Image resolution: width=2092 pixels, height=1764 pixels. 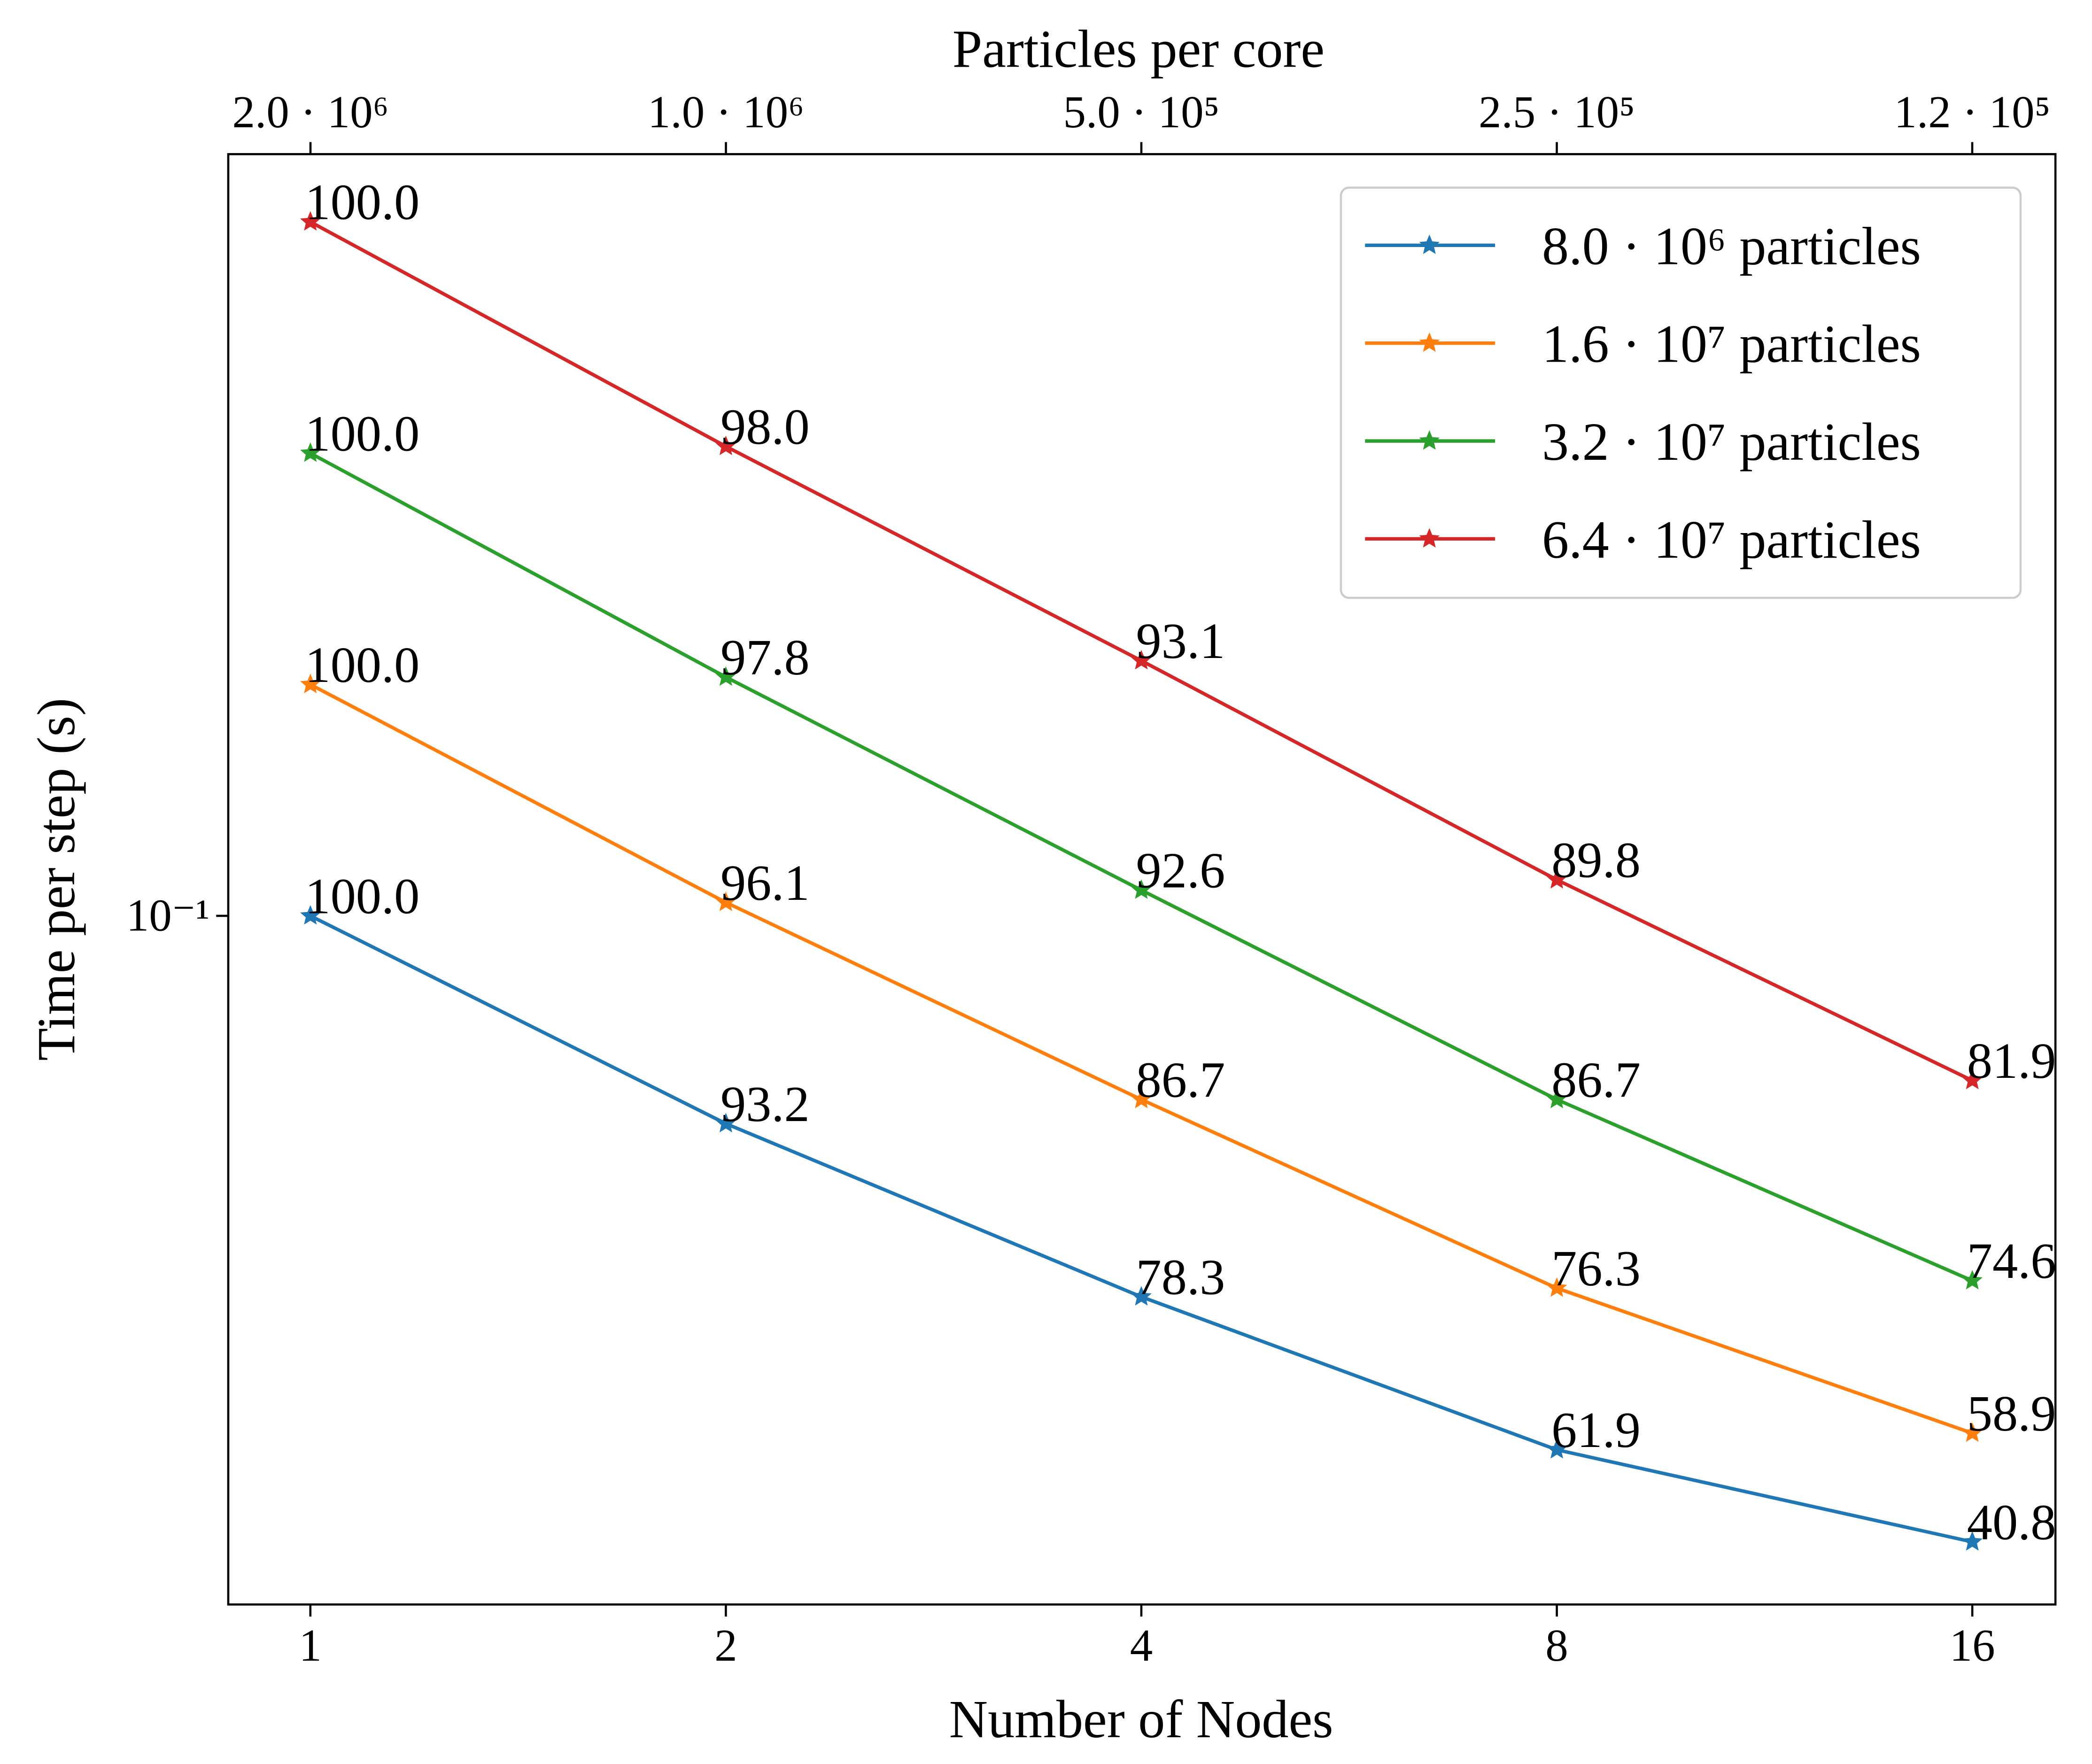 I want to click on x2-tick-label: 5.0 · 10⁵, so click(x=1141, y=112).